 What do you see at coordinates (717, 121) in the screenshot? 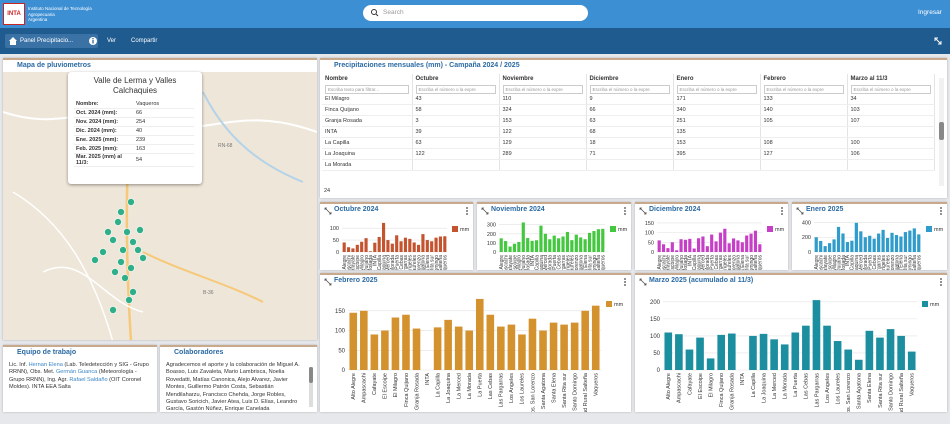
I see `table-cell: 251` at bounding box center [717, 121].